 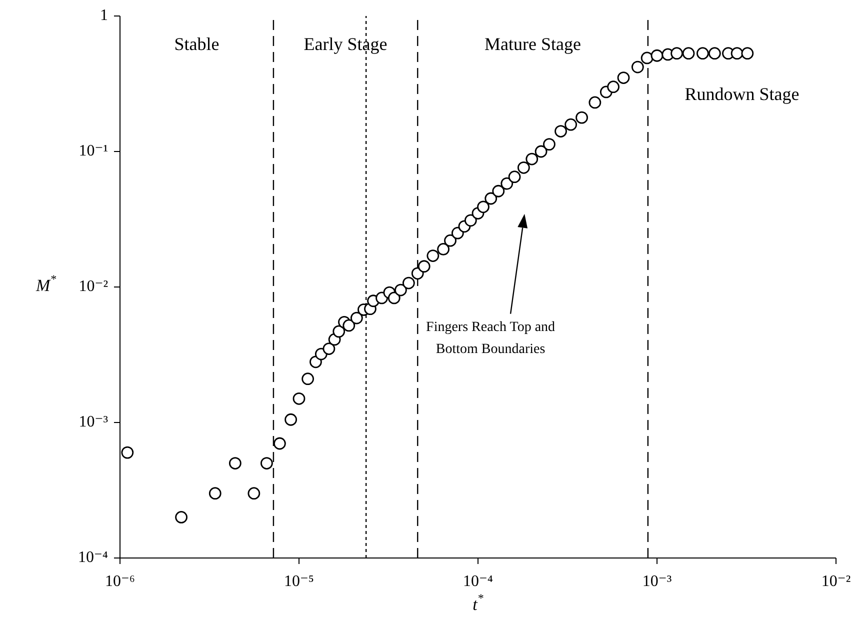 I want to click on x-tick-label: 10⁻⁶, so click(x=120, y=581).